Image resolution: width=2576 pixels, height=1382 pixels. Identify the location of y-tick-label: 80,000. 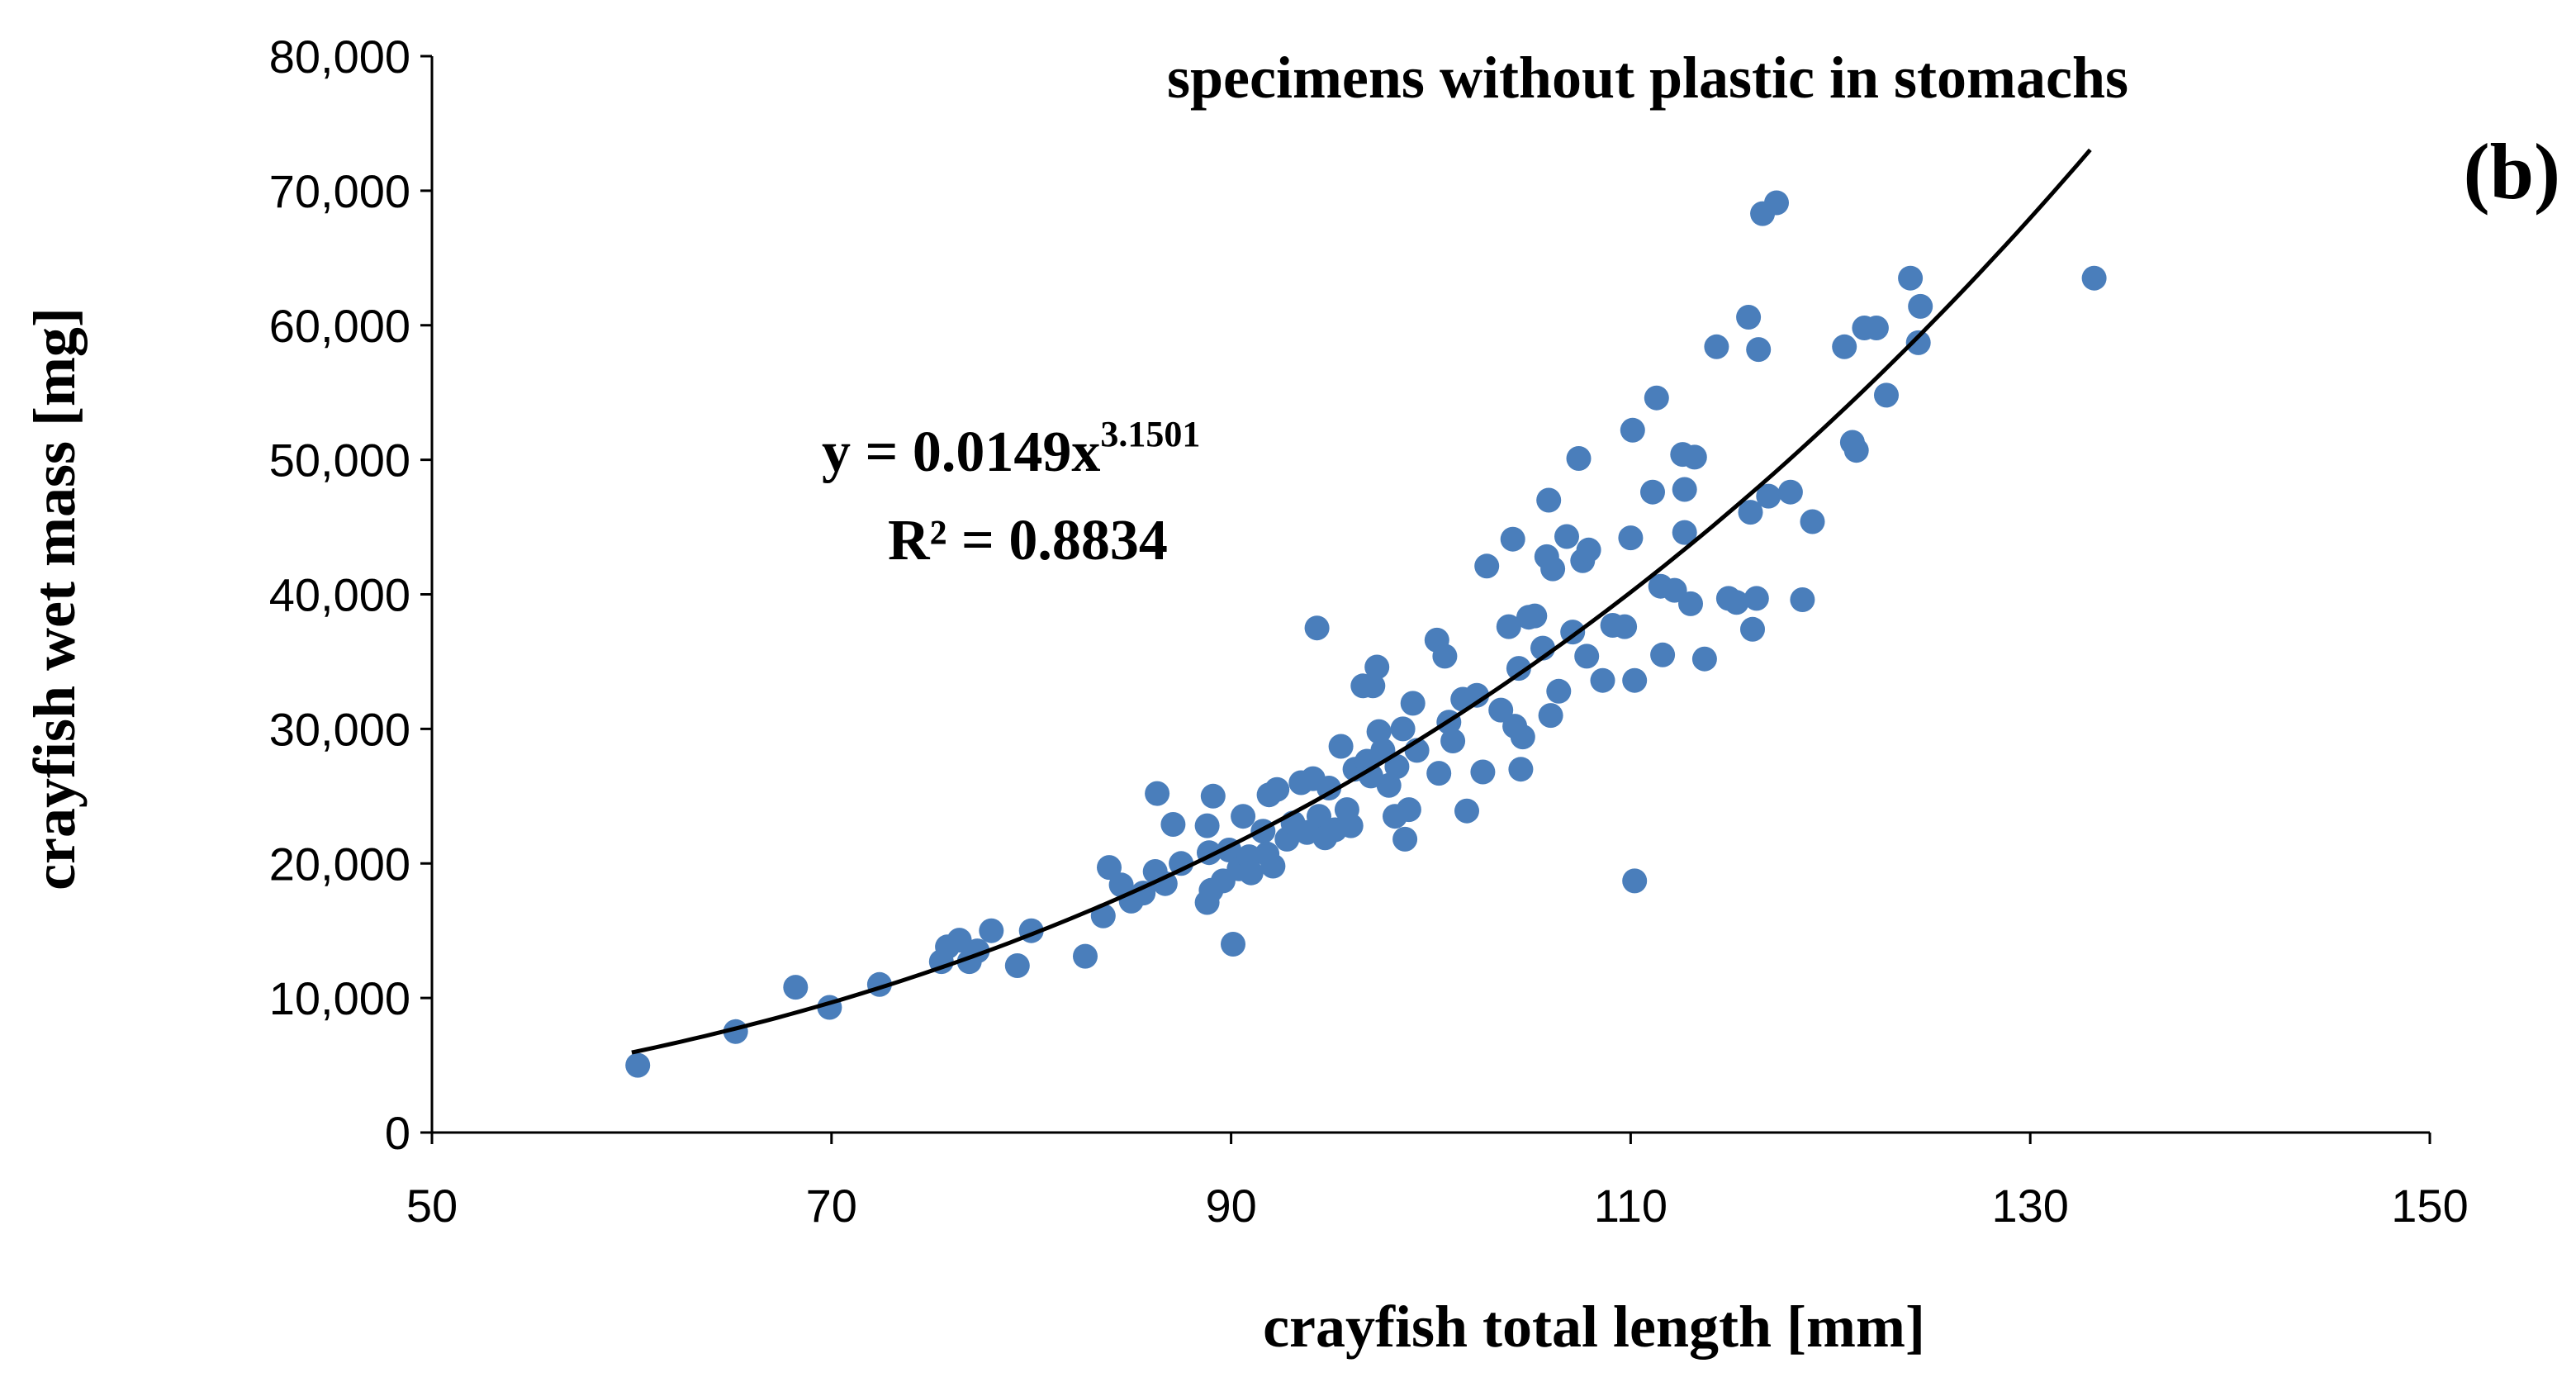
(339, 57).